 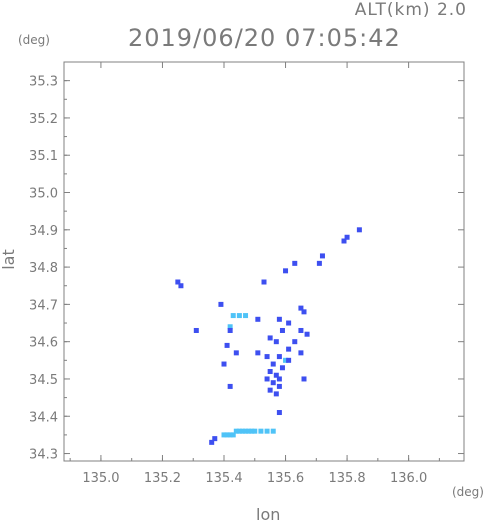 What do you see at coordinates (43, 119) in the screenshot?
I see `y-tick-label: 35.2` at bounding box center [43, 119].